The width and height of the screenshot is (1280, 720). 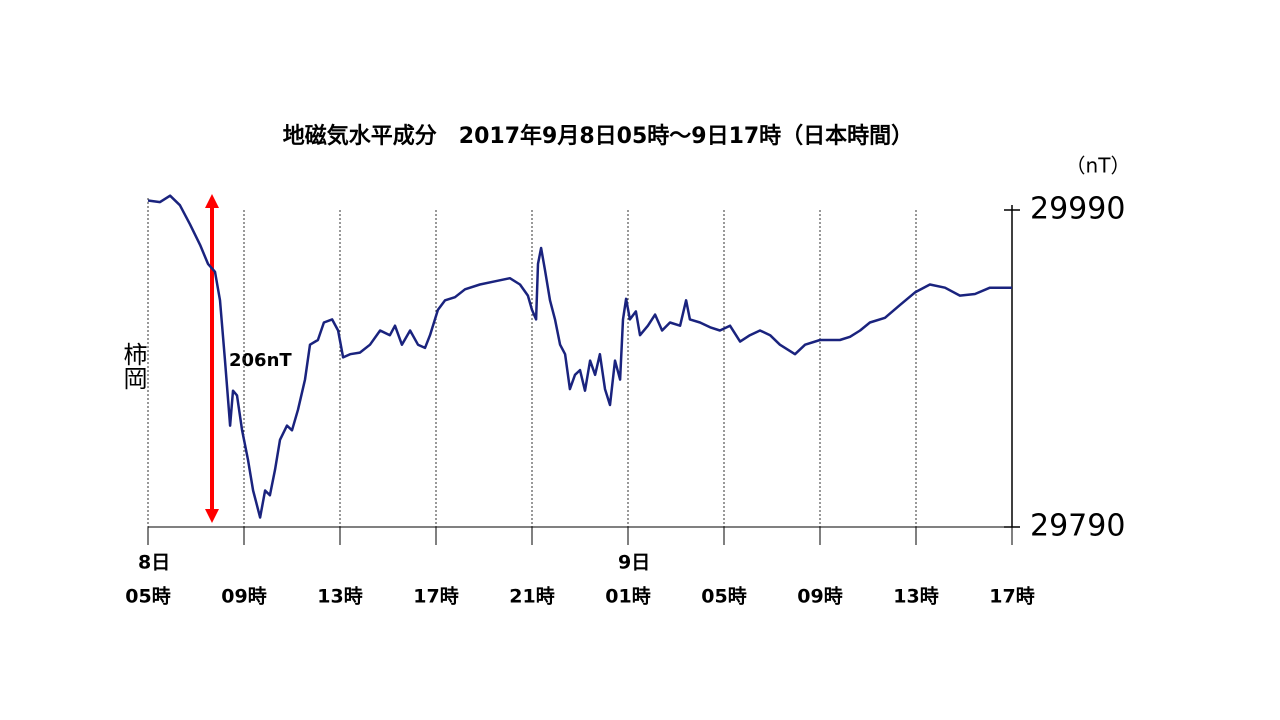 I want to click on annotation: 206nT, so click(x=260, y=360).